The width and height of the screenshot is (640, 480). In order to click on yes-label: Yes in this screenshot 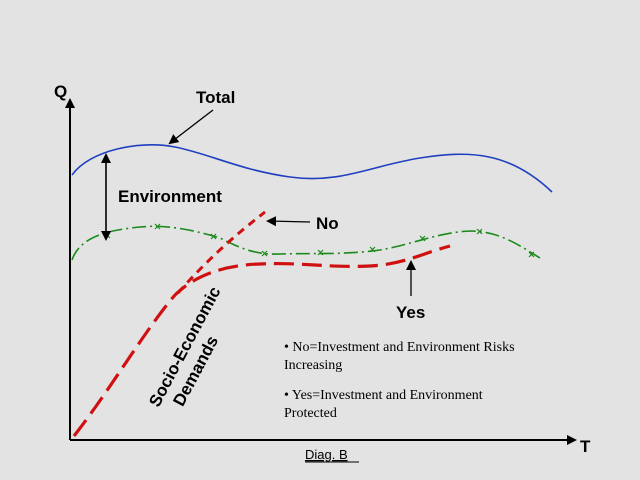, I will do `click(410, 312)`.